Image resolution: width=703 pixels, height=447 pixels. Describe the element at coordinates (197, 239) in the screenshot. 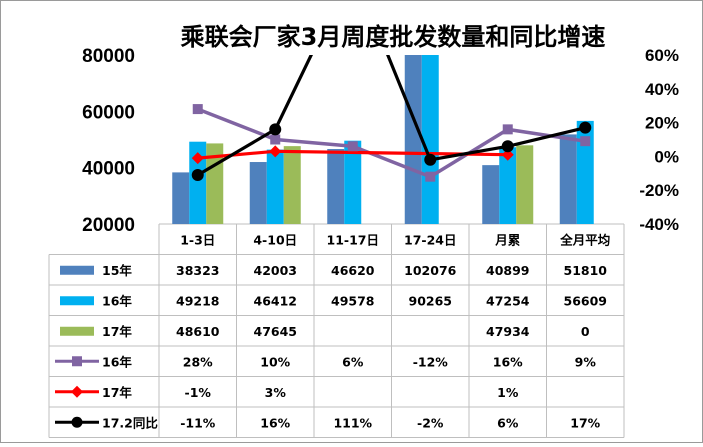

I see `category-label: 1-3日` at that location.